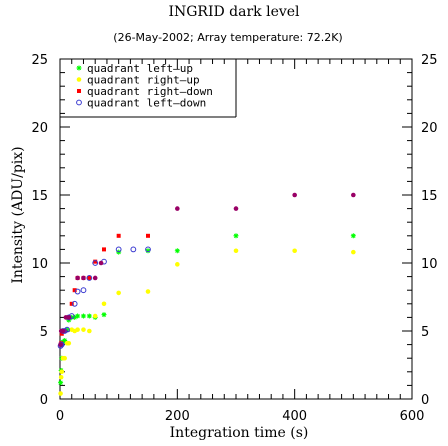  I want to click on y-tick-label-left: 0, so click(44, 400).